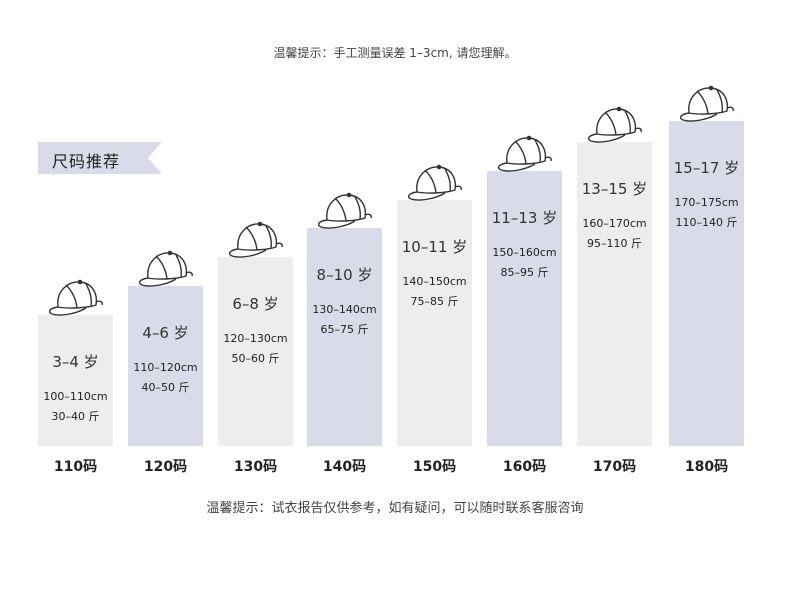 The width and height of the screenshot is (790, 592). I want to click on size-label: 120码, so click(165, 467).